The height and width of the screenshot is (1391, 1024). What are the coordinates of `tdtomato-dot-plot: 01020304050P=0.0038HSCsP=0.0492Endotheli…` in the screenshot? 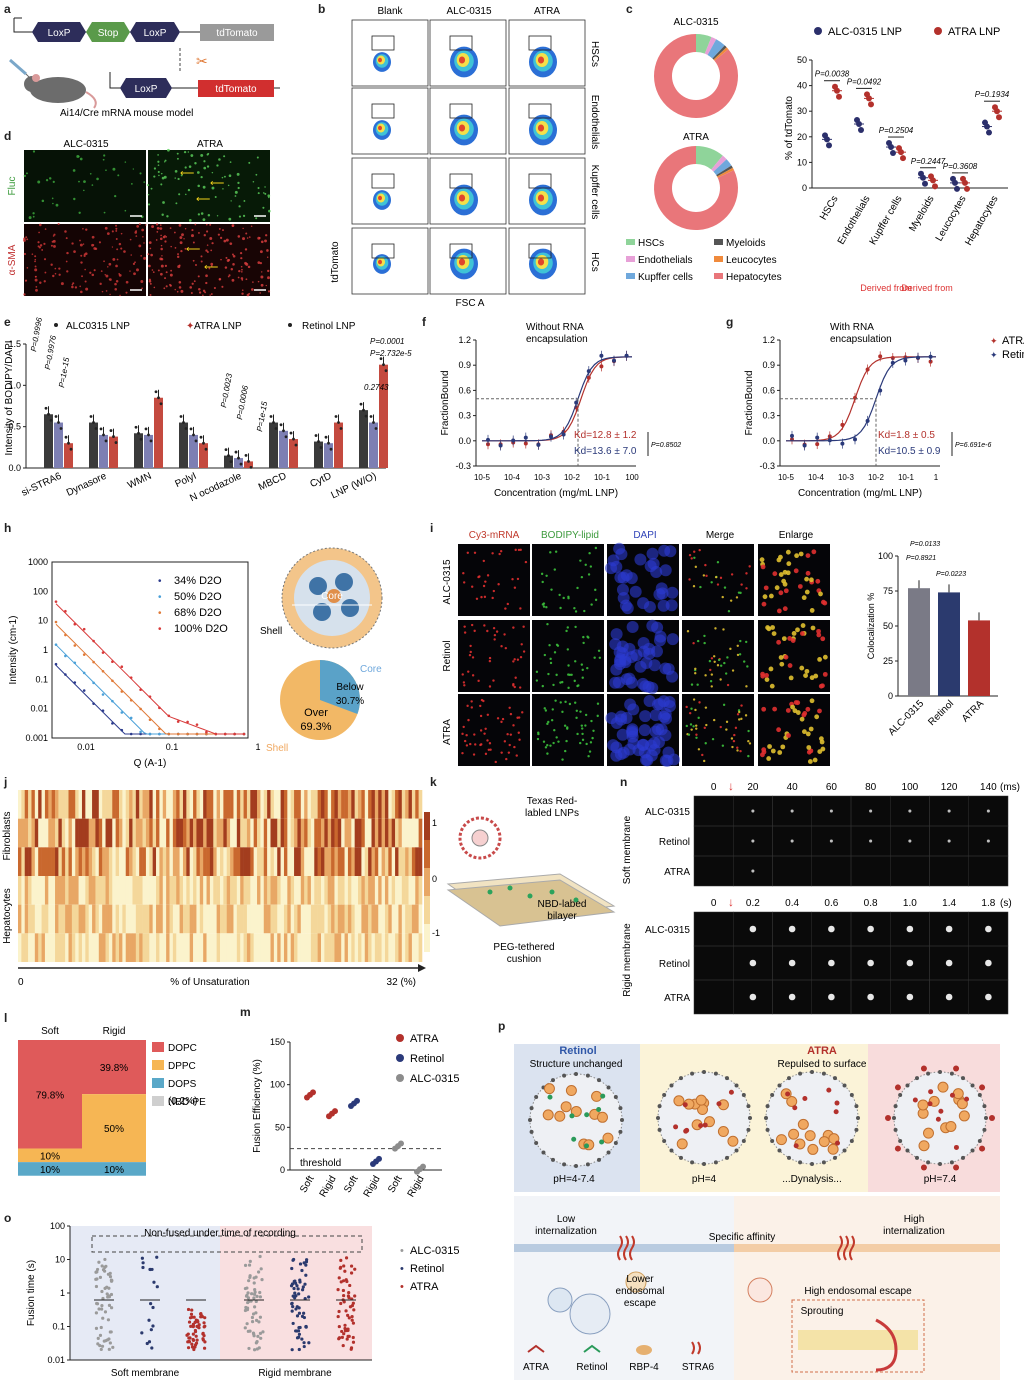 It's located at (903, 151).